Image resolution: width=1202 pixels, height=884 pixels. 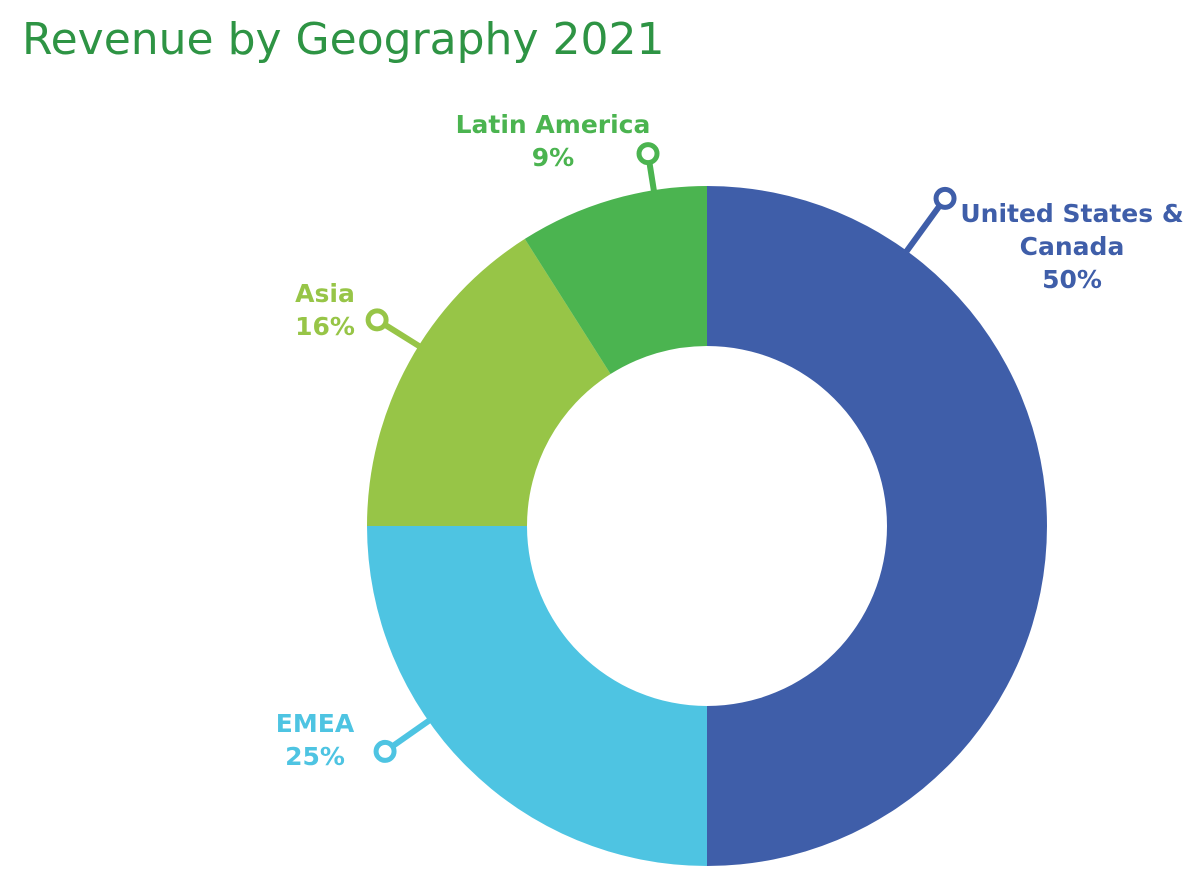 I want to click on leader-marker-asia, so click(x=377, y=320).